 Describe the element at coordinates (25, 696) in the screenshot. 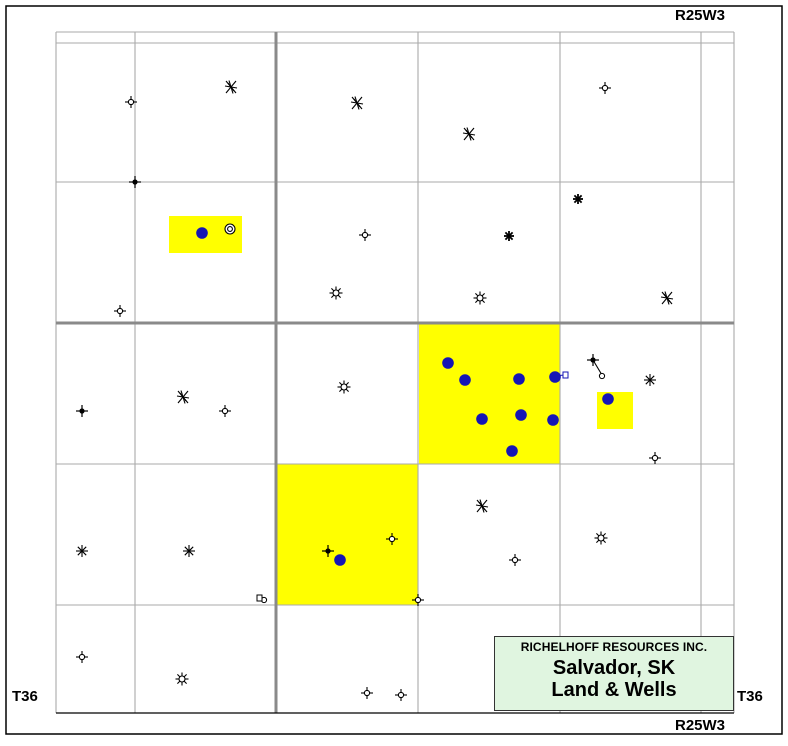

I see `township-label-left: T36` at that location.